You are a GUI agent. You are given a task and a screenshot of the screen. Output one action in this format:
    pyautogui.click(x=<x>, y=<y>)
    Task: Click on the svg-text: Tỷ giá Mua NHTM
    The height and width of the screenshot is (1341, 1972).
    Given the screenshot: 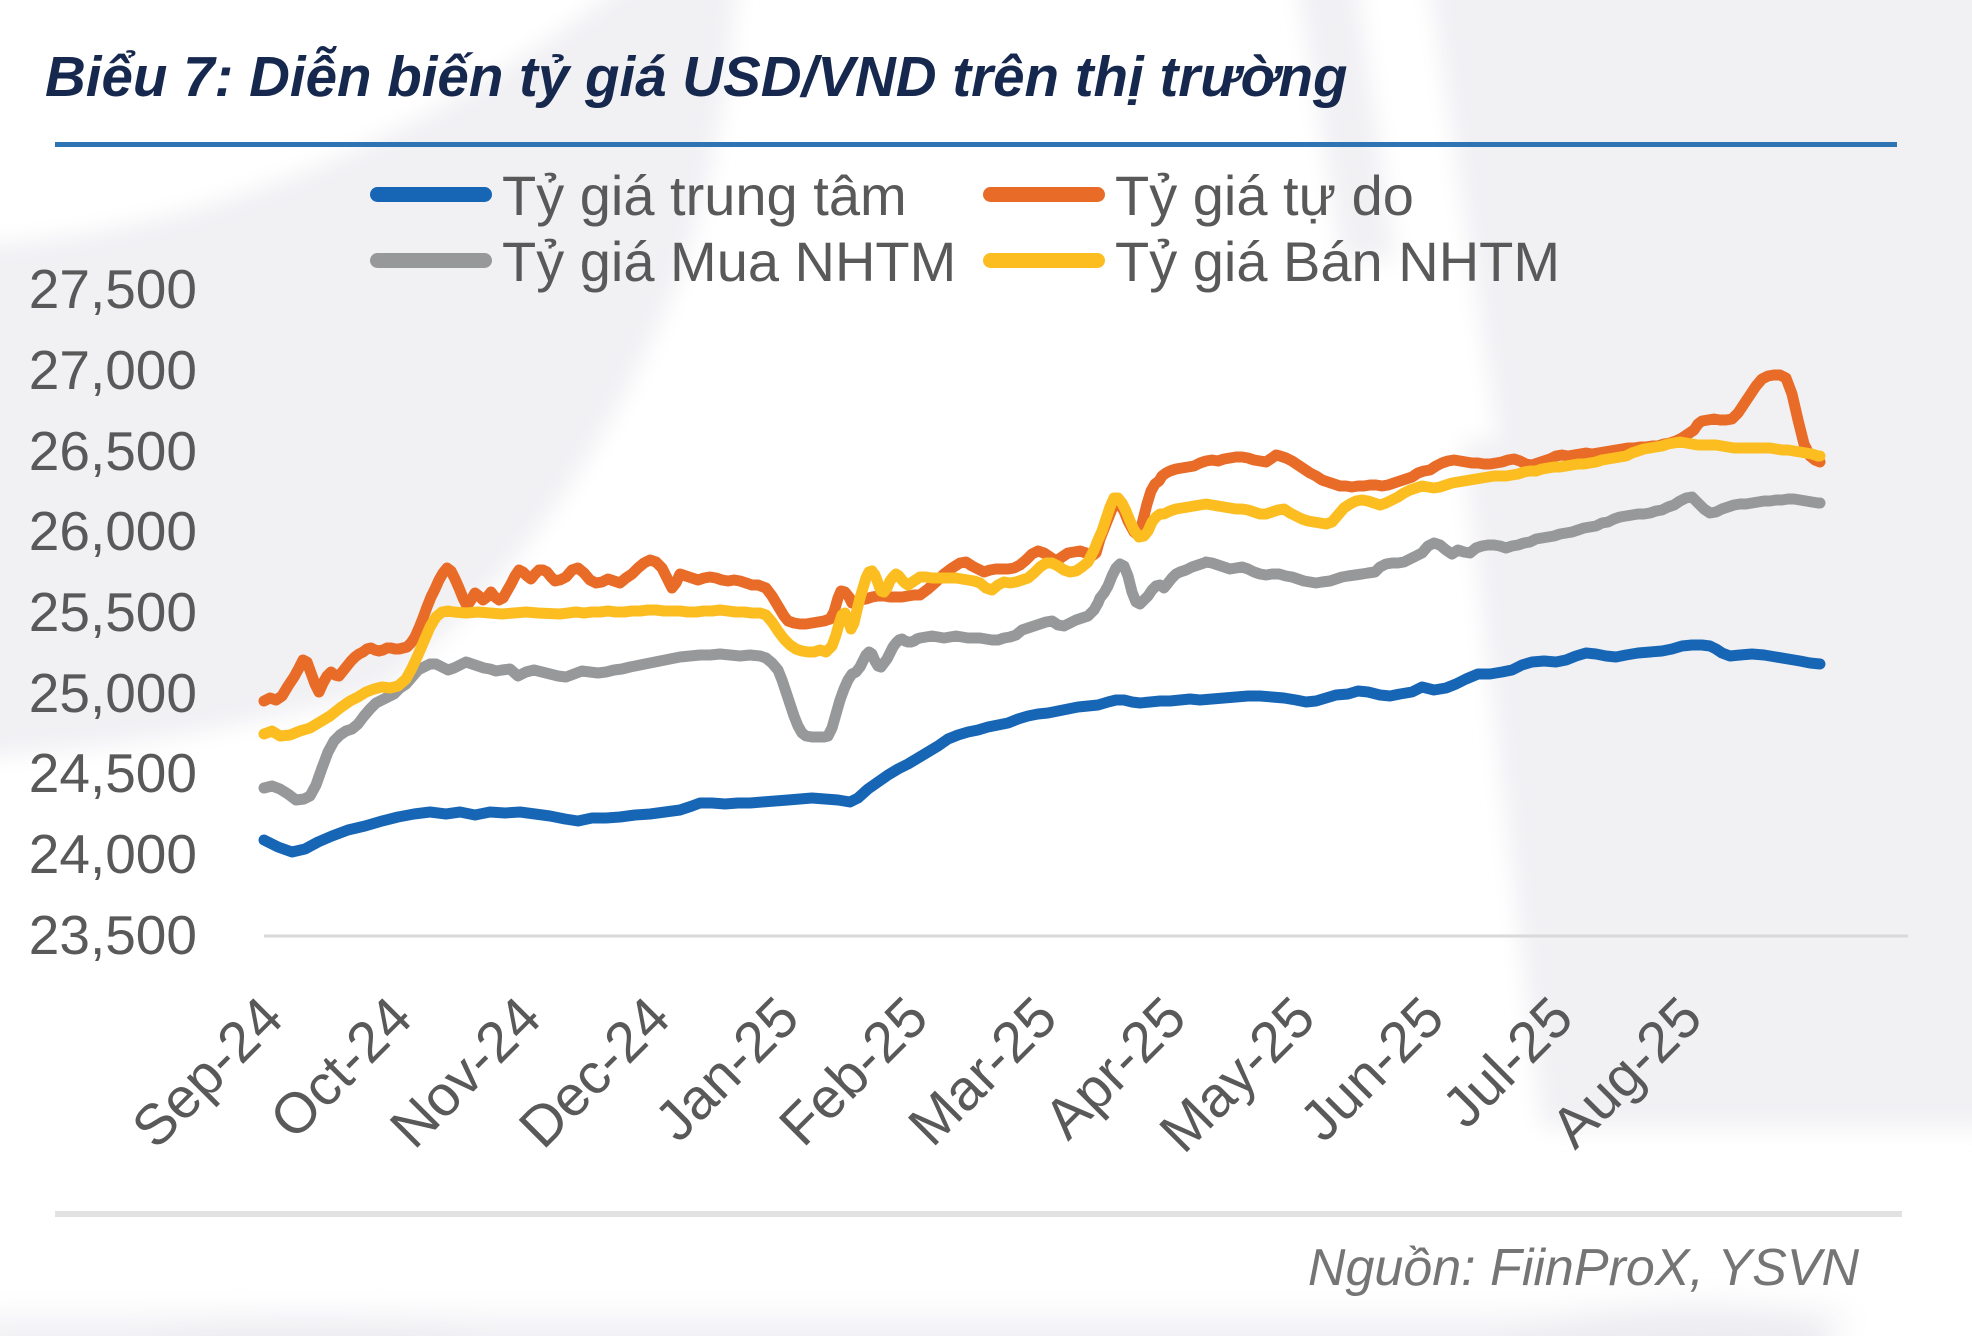 What is the action you would take?
    pyautogui.click(x=729, y=261)
    